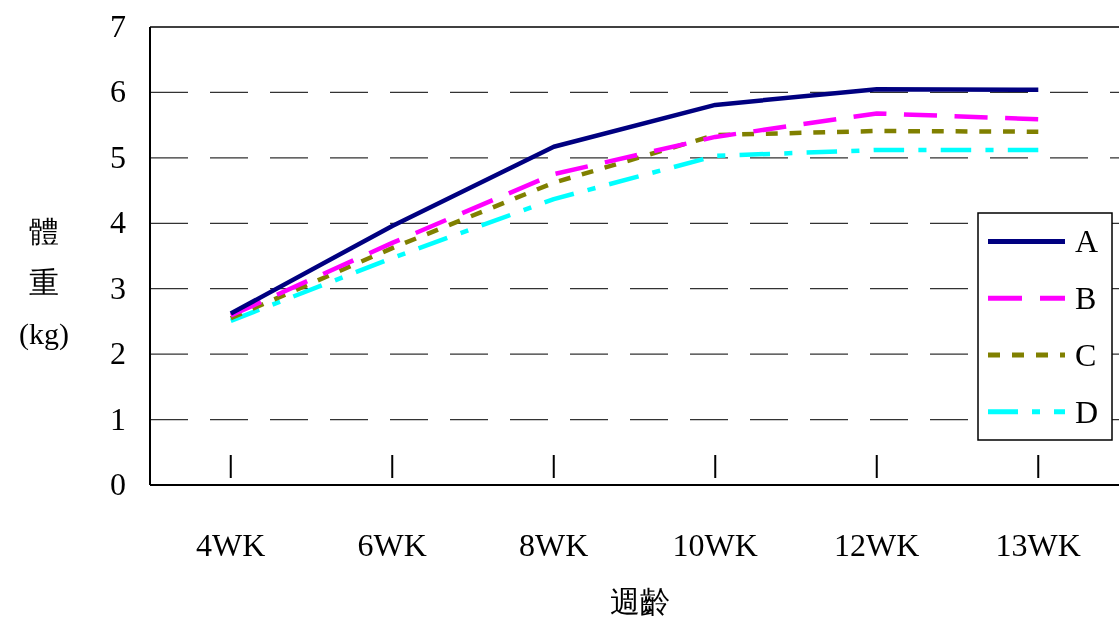 The height and width of the screenshot is (619, 1119). I want to click on y-tick-label: 0, so click(118, 484).